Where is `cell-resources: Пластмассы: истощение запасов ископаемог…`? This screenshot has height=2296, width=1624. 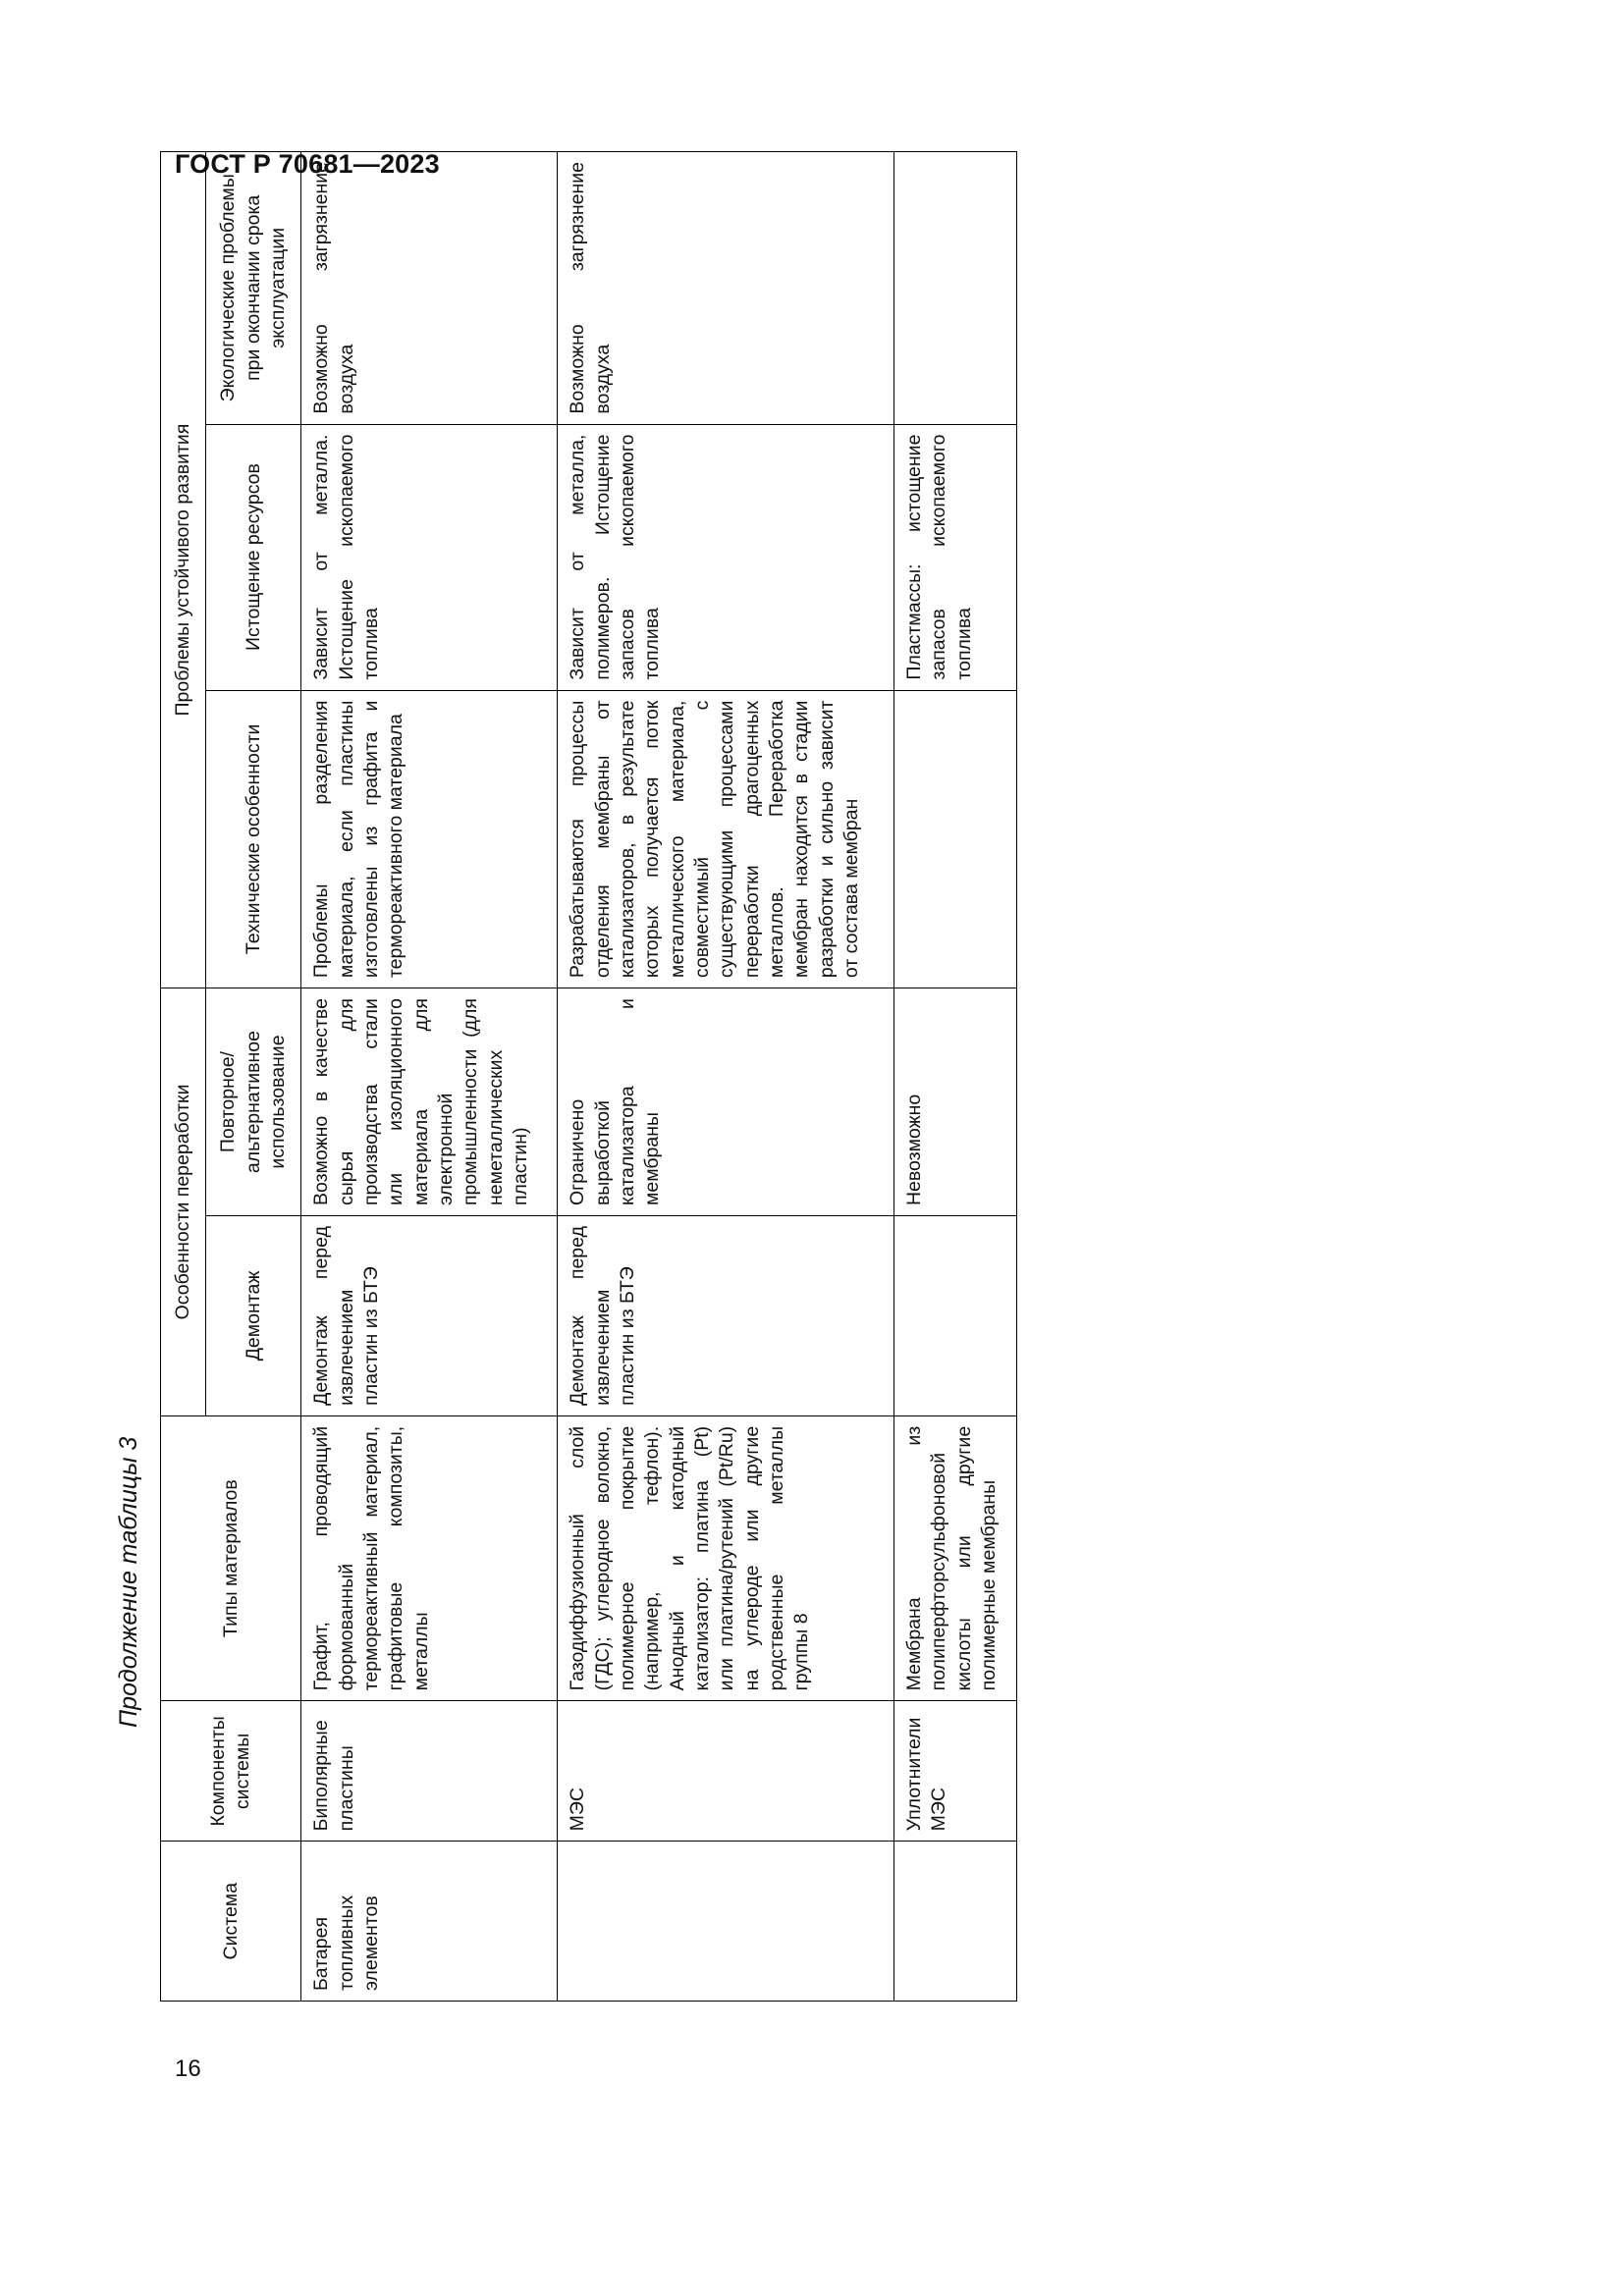
cell-resources: Пластмассы: истощение запасов ископаемог… is located at coordinates (955, 557).